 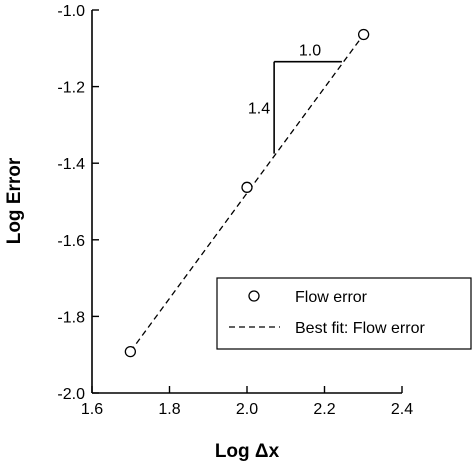 What do you see at coordinates (71, 88) in the screenshot?
I see `y-tick-label: -1.2` at bounding box center [71, 88].